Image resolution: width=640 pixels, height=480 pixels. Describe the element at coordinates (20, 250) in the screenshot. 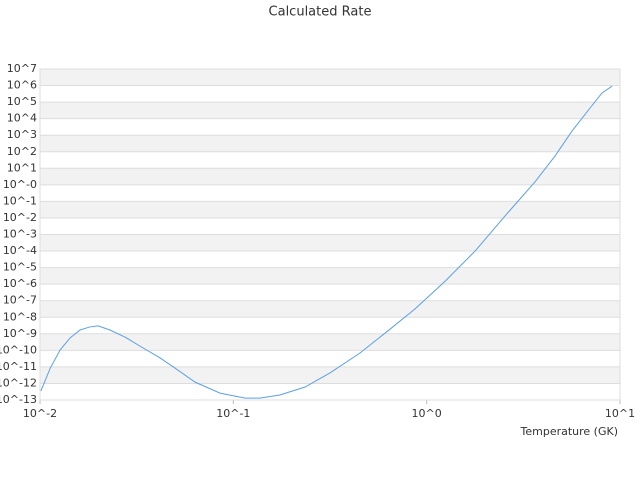

I see `y-tick-label: 10^-4` at that location.